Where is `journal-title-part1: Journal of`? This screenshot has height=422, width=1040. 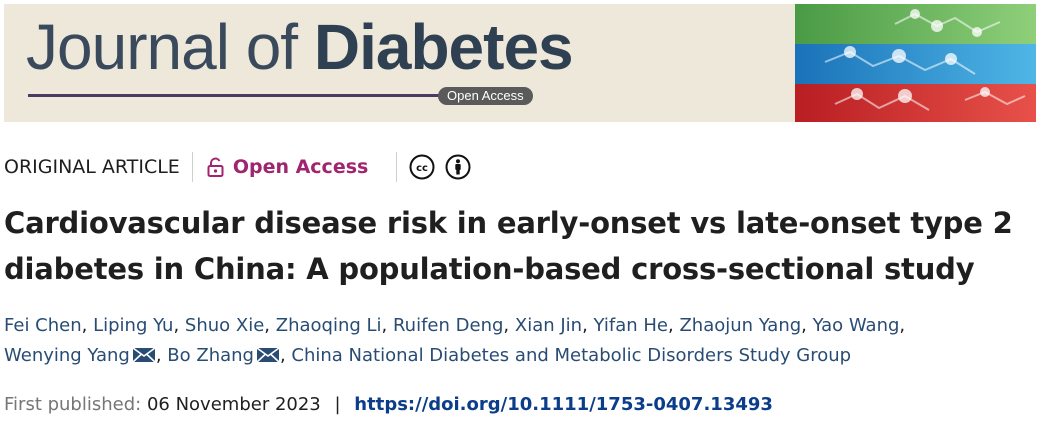 journal-title-part1: Journal of is located at coordinates (170, 47).